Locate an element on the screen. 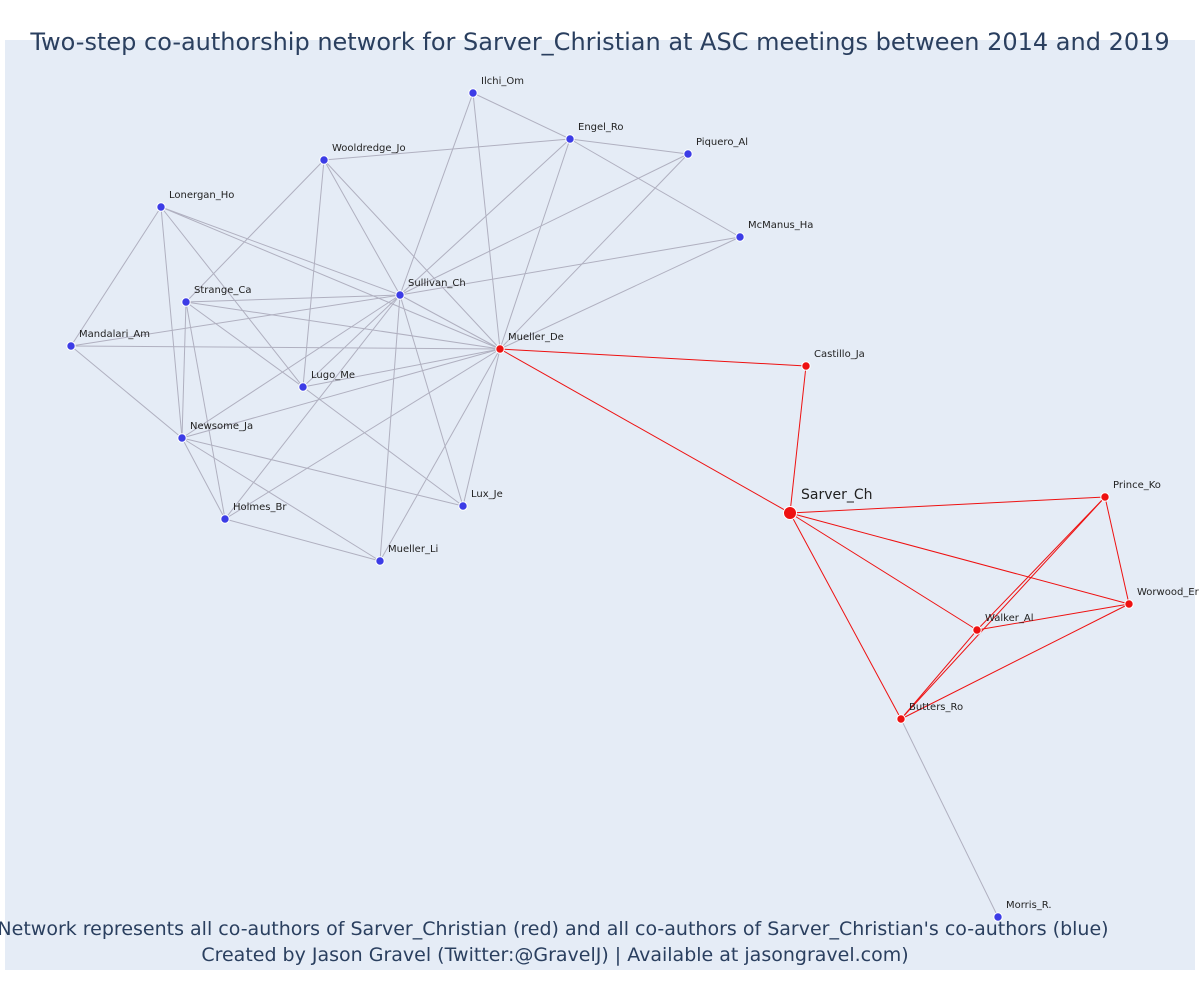 This screenshot has width=1200, height=1000. edge-Butters_Ro-Morris_R is located at coordinates (949, 818).